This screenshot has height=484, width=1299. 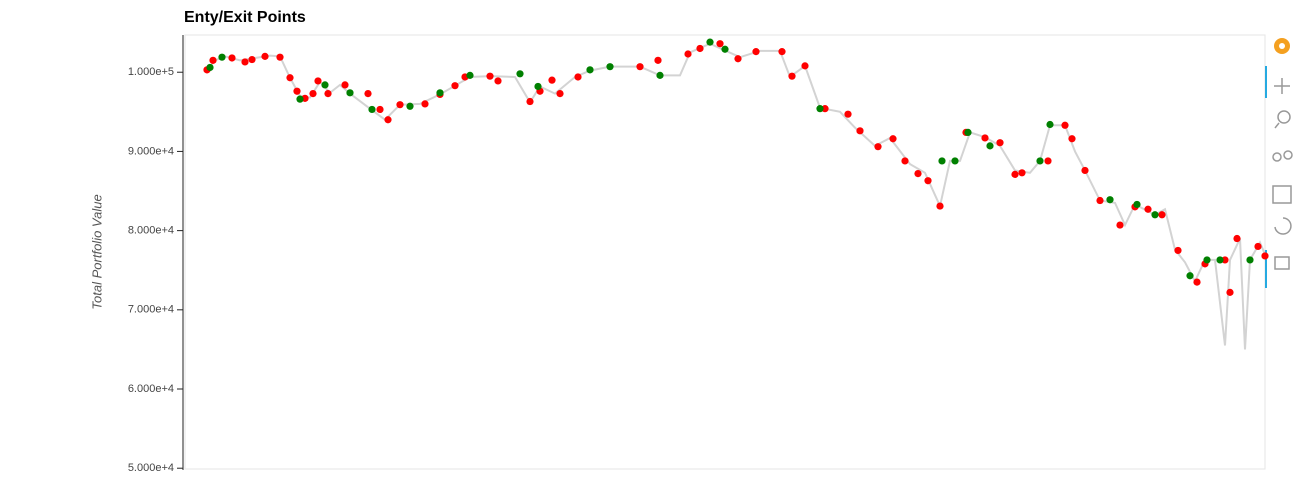 What do you see at coordinates (1283, 226) in the screenshot?
I see `reset-tool` at bounding box center [1283, 226].